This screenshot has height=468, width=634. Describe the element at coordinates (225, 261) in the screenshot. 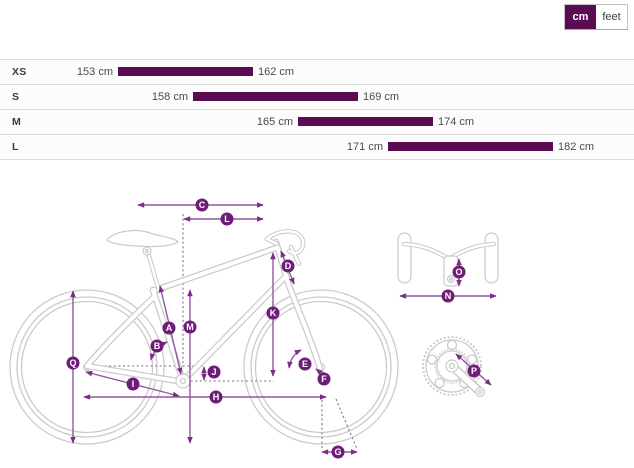

I see `cockpit-fill` at that location.